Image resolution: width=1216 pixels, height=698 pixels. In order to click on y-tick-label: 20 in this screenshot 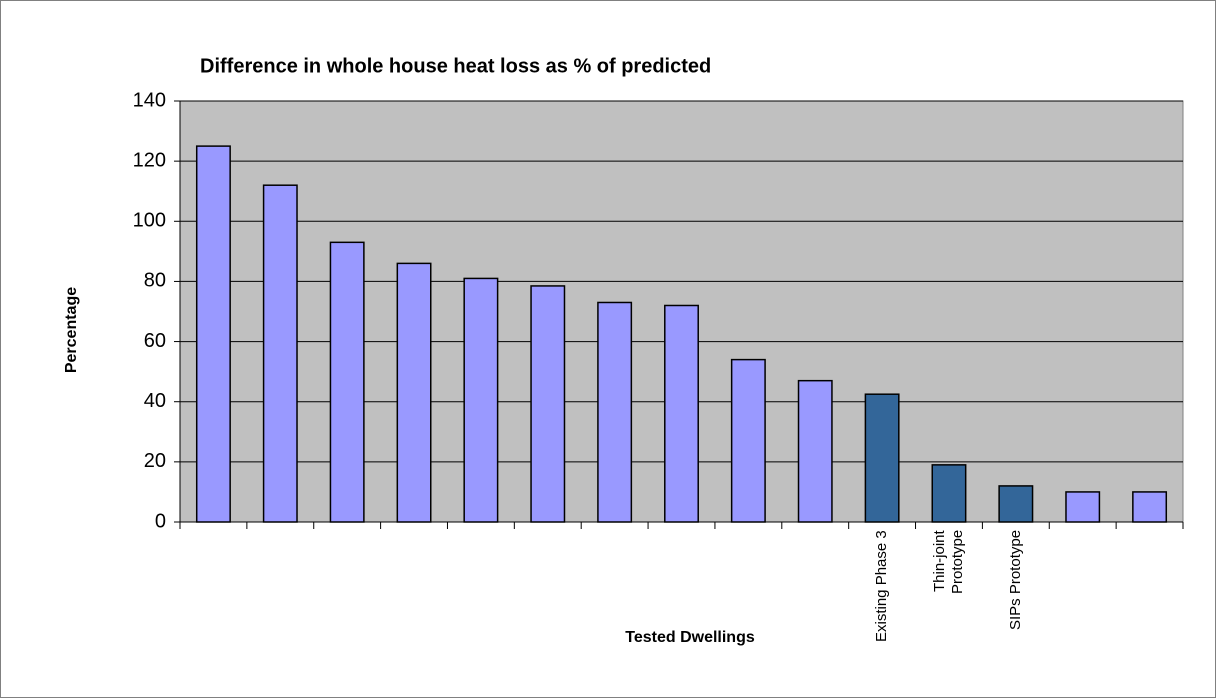, I will do `click(155, 461)`.